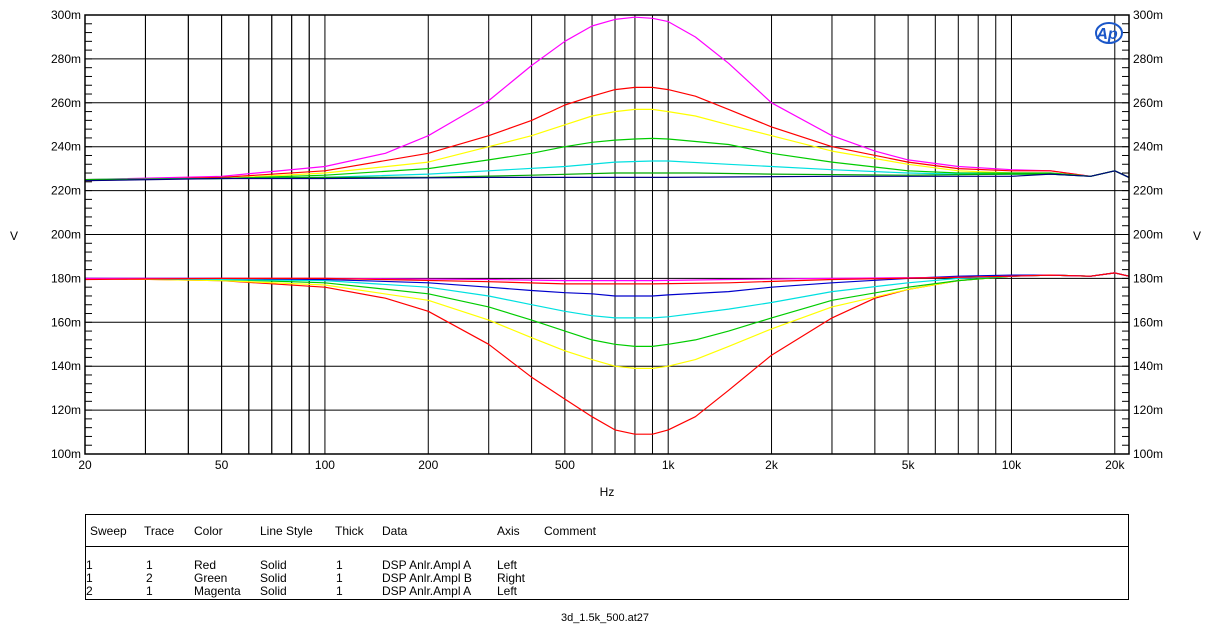 This screenshot has height=624, width=1210. I want to click on y-tick-label-left: 120m, so click(66, 410).